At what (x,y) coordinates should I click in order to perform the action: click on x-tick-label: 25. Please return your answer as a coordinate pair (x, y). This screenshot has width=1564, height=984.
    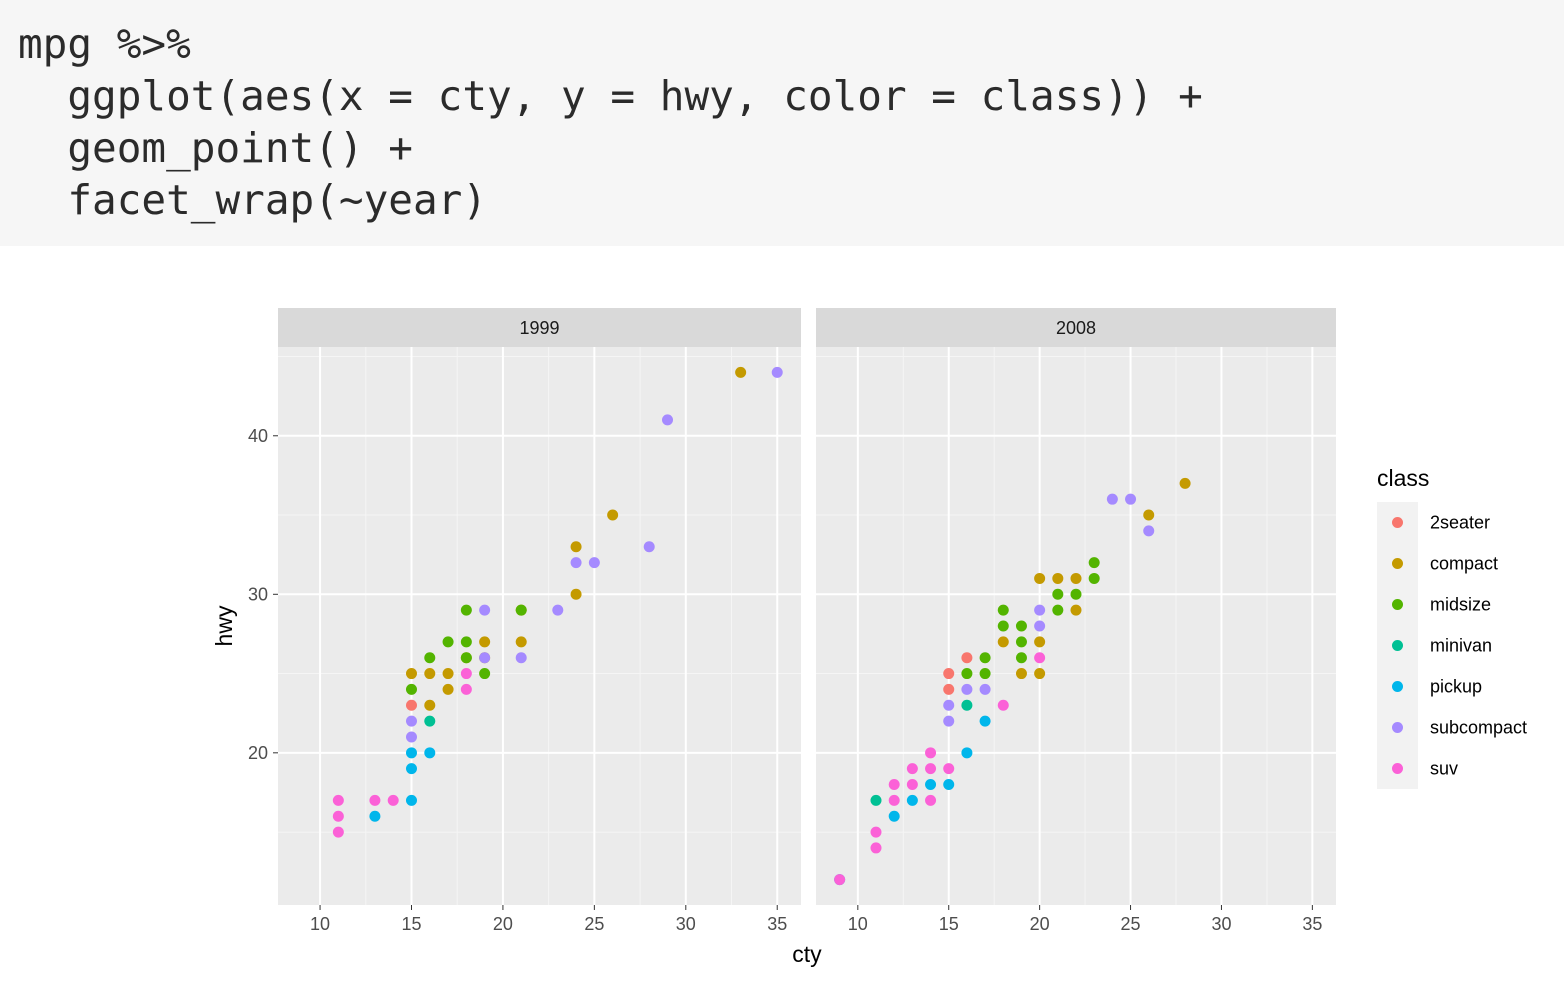
    Looking at the image, I should click on (1131, 924).